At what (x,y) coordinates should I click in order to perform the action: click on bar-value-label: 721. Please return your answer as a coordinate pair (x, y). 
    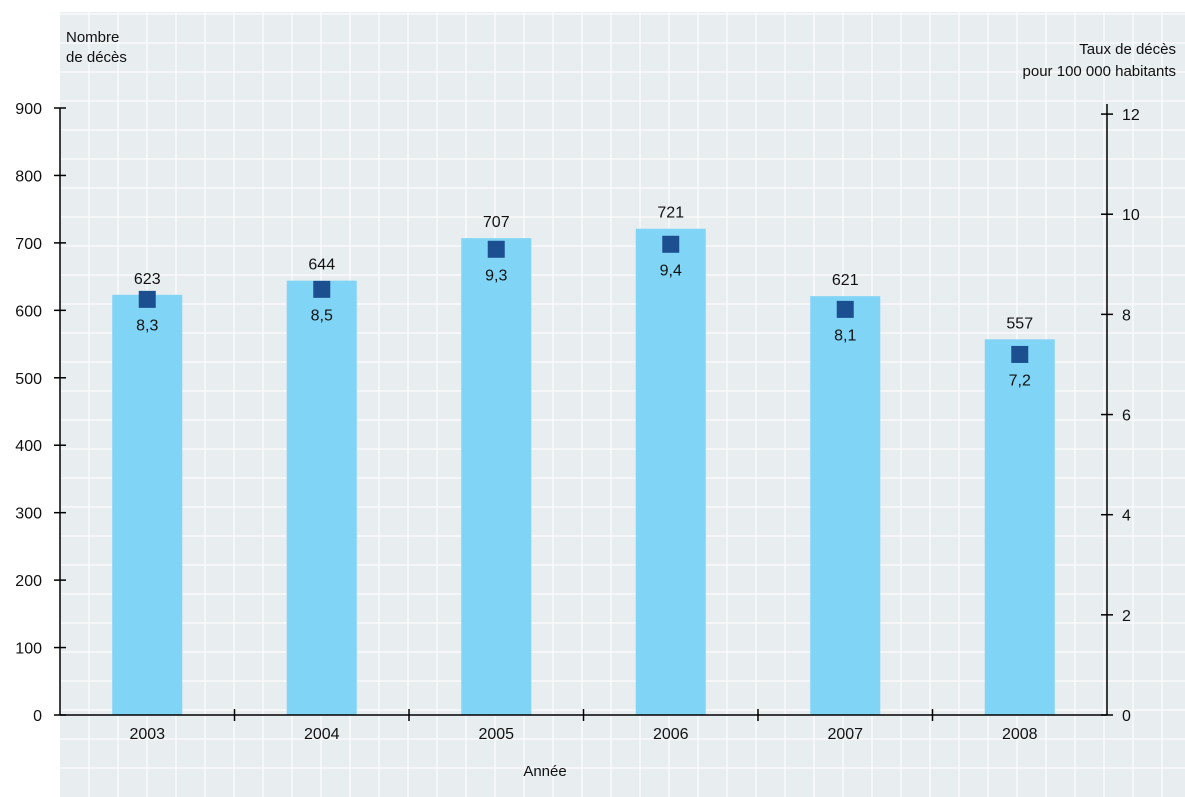
    Looking at the image, I should click on (670, 213).